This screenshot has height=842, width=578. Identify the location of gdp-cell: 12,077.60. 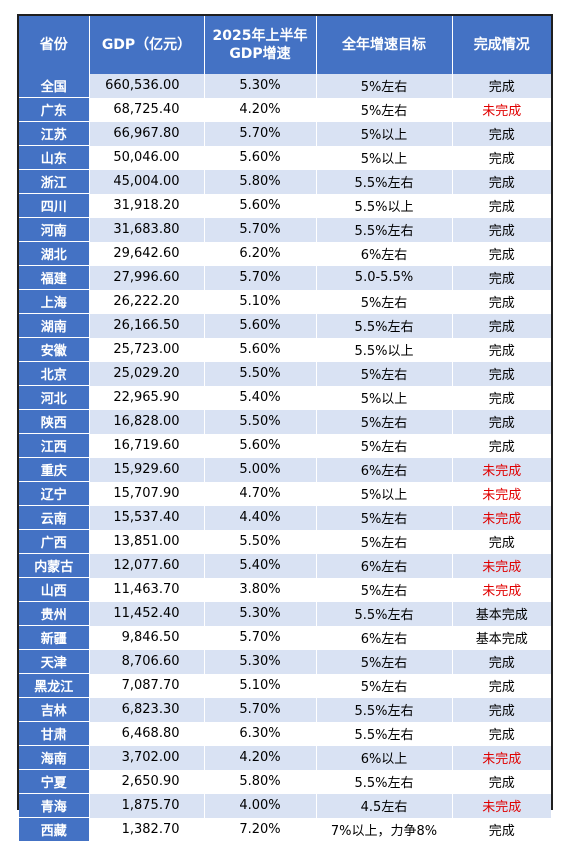
(147, 565).